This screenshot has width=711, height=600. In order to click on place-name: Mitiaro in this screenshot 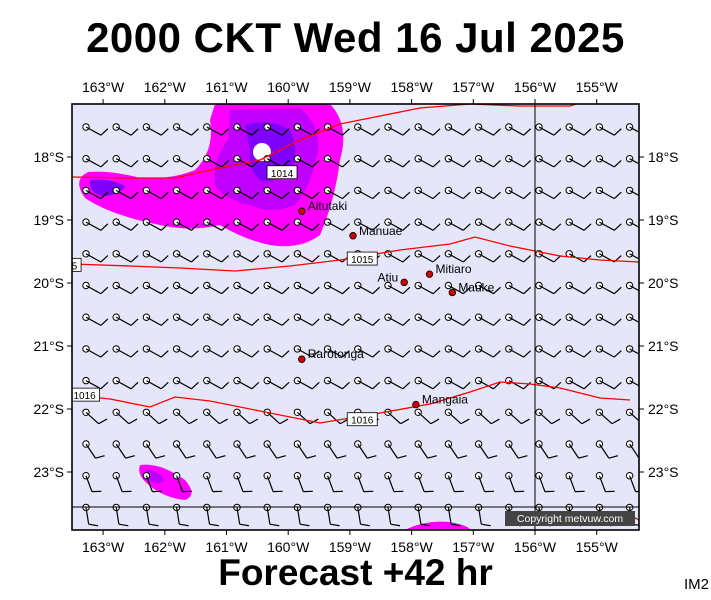, I will do `click(453, 269)`.